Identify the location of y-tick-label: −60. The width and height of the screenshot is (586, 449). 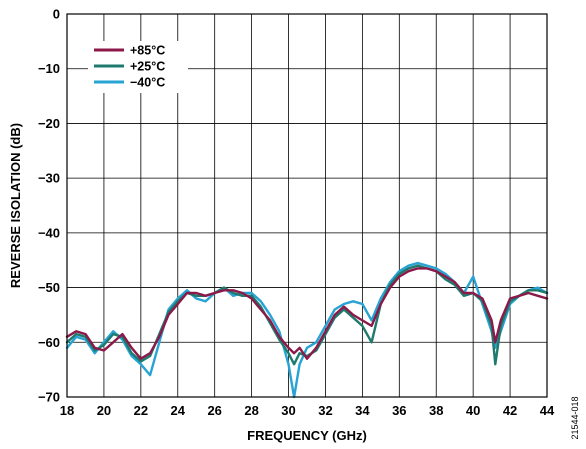
(49, 342).